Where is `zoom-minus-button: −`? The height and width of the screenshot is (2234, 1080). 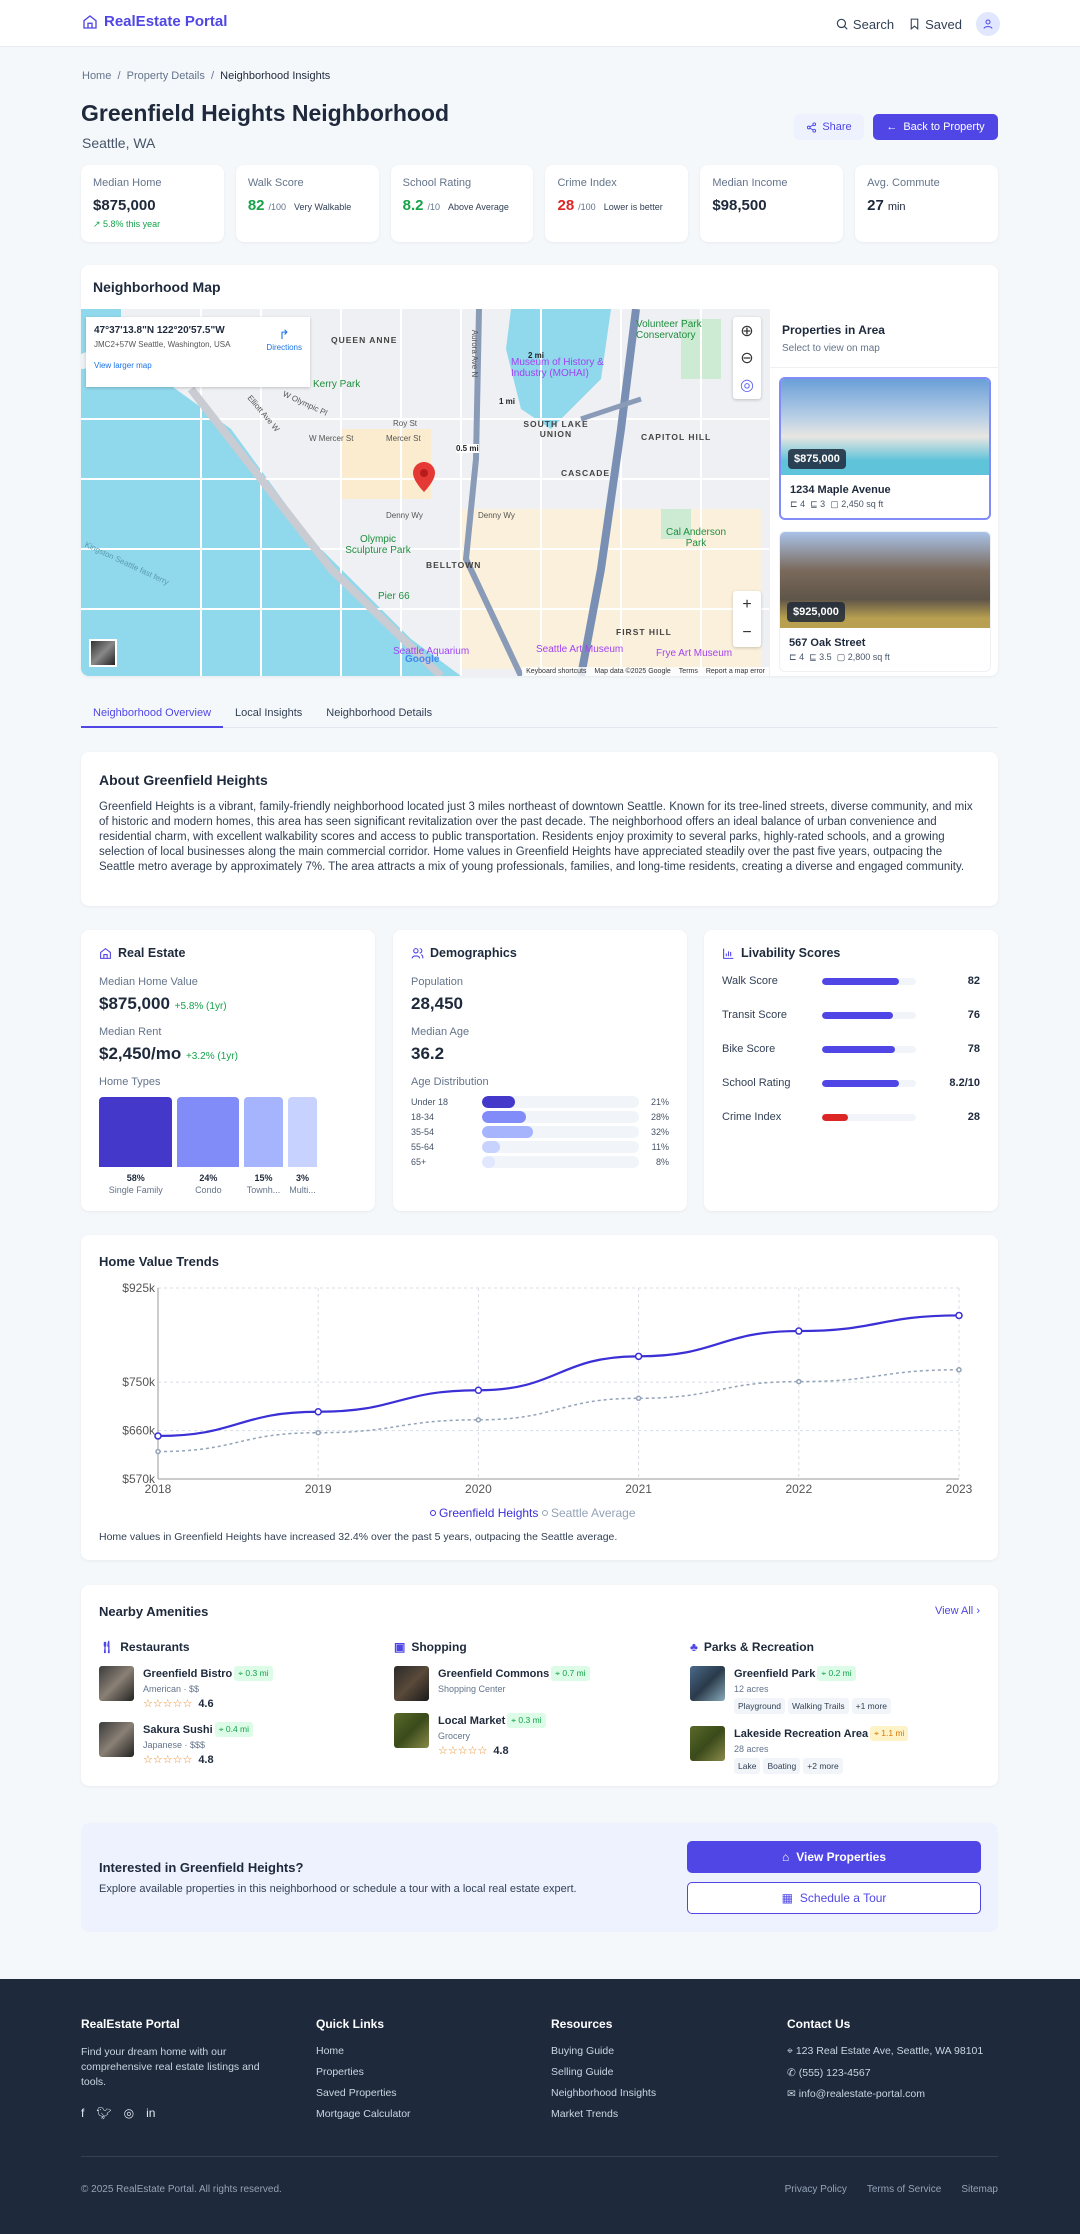 zoom-minus-button: − is located at coordinates (747, 632).